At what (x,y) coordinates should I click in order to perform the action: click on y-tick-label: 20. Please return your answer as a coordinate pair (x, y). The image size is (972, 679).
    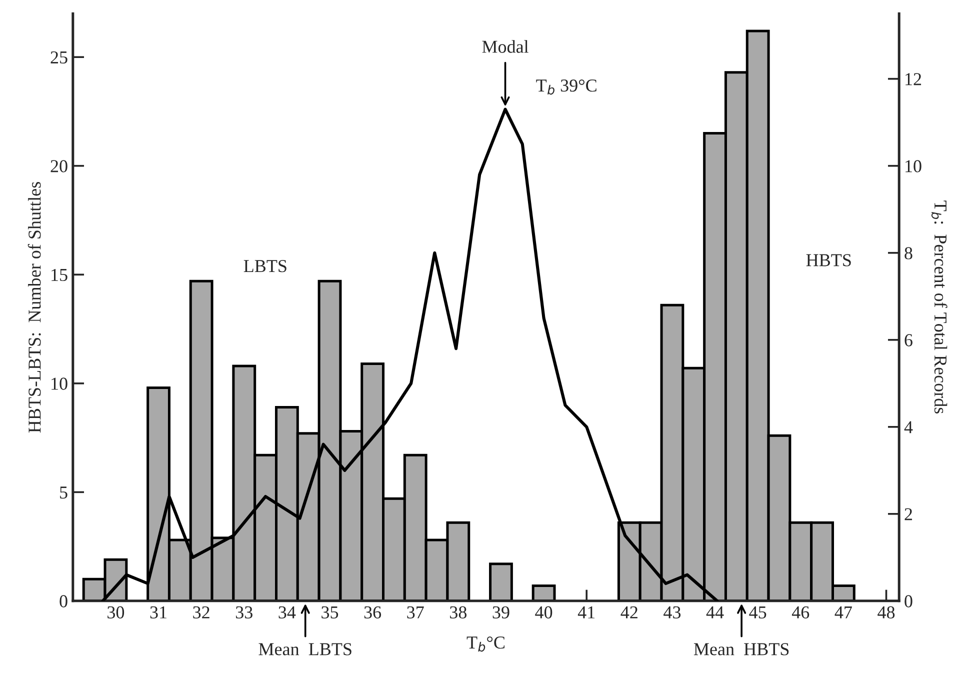
    Looking at the image, I should click on (59, 166).